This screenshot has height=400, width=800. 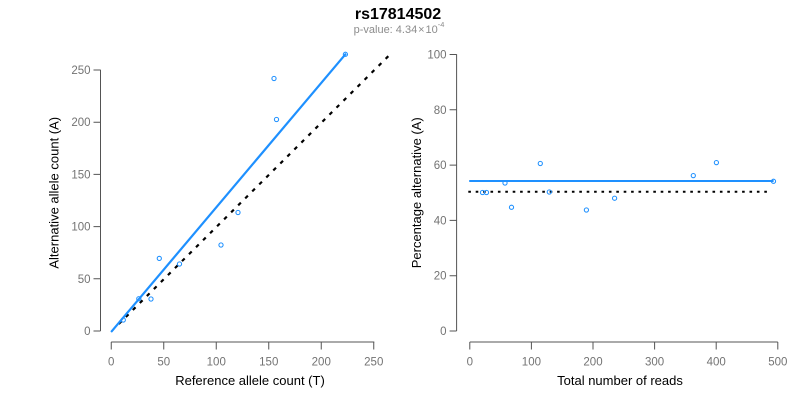 I want to click on svg-text: 60, so click(x=440, y=166).